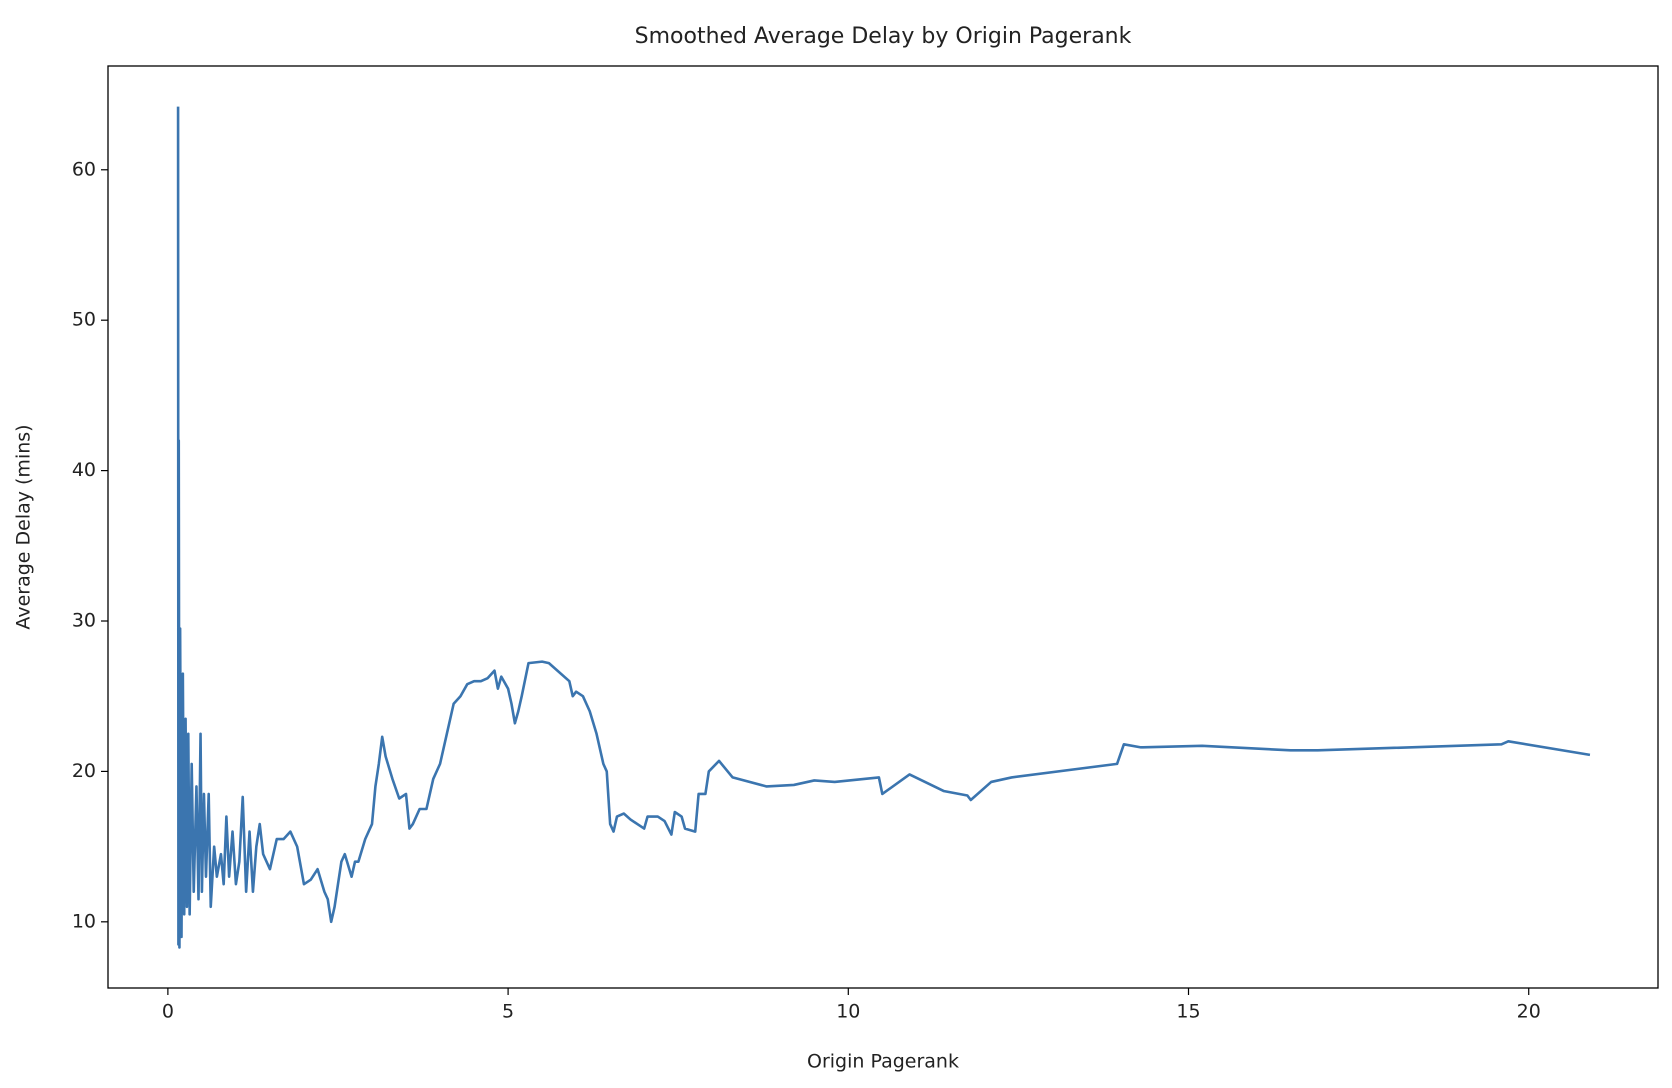  What do you see at coordinates (84, 470) in the screenshot?
I see `y-tick-label: 40` at bounding box center [84, 470].